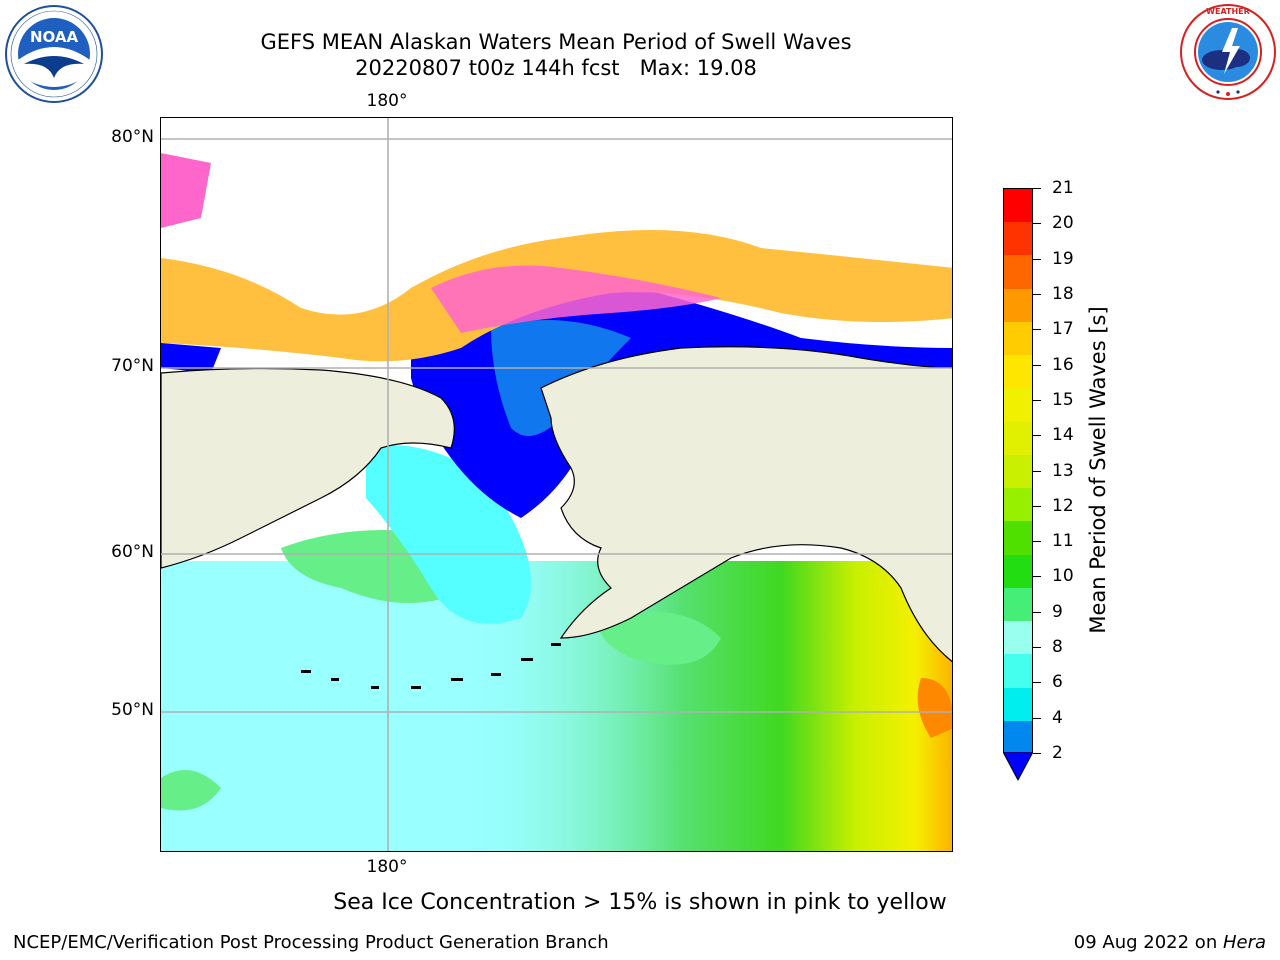  What do you see at coordinates (1228, 52) in the screenshot?
I see `nws-logo: WEATHER` at bounding box center [1228, 52].